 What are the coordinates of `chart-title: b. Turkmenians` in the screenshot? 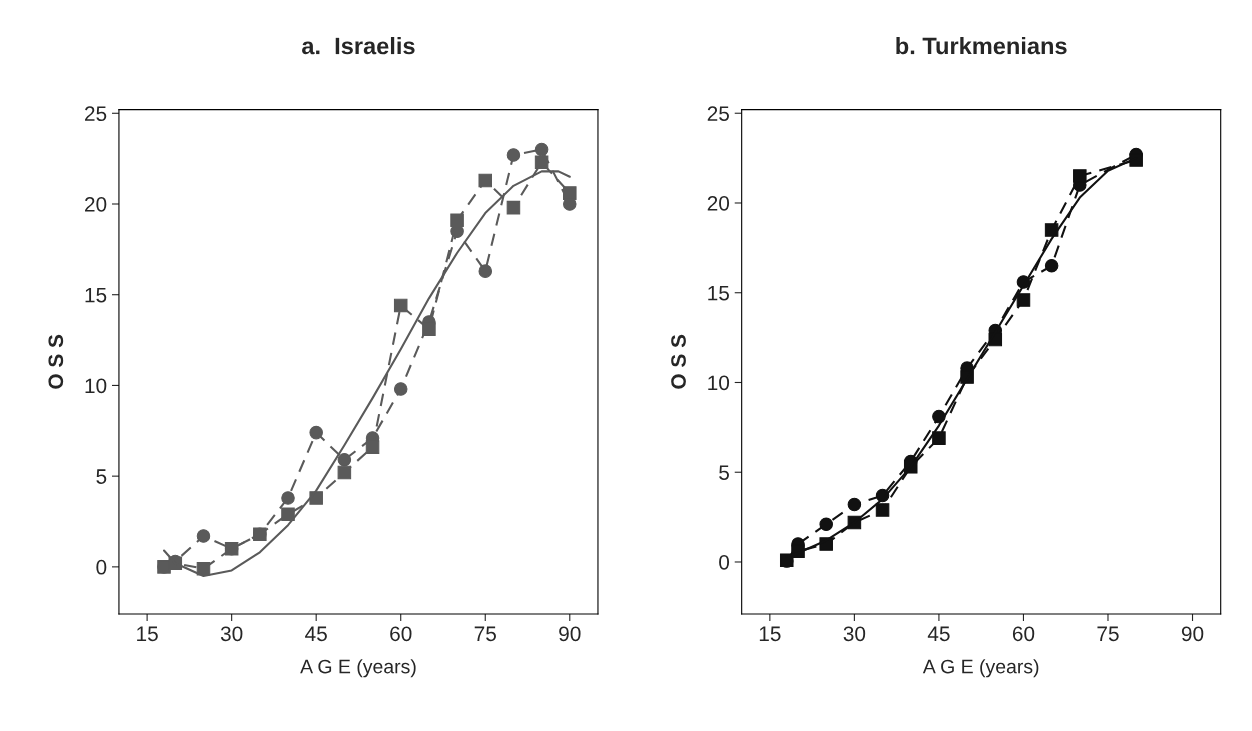 It's located at (981, 45).